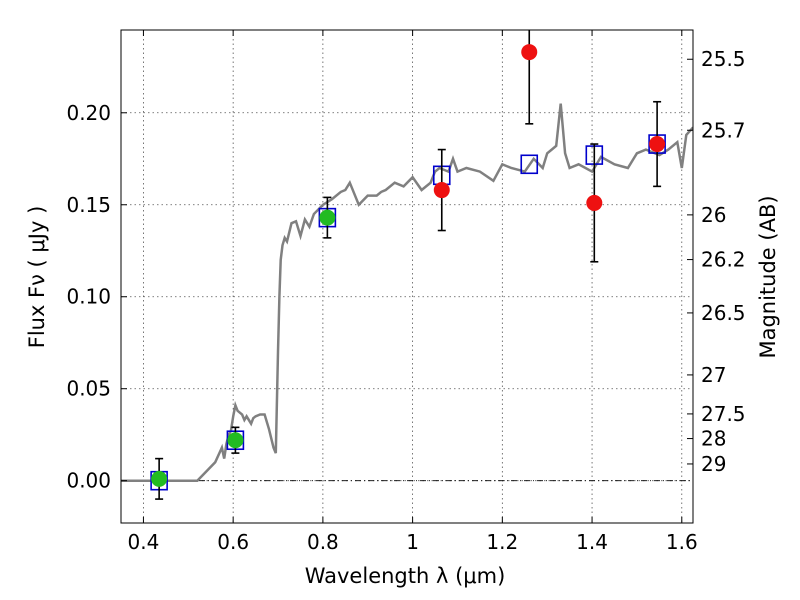 The width and height of the screenshot is (800, 600). What do you see at coordinates (88, 205) in the screenshot?
I see `y-tick-label: 0.15` at bounding box center [88, 205].